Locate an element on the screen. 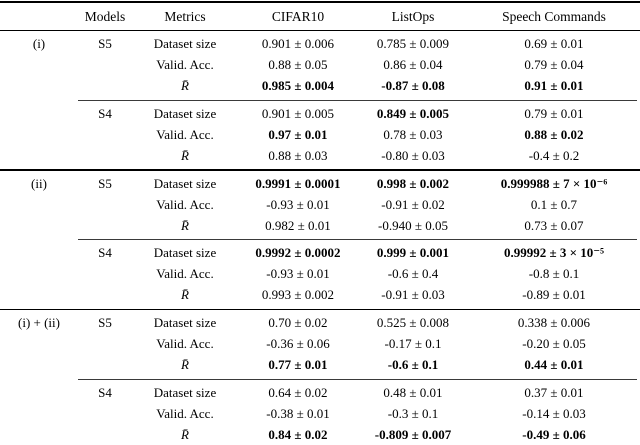 The height and width of the screenshot is (445, 640). value-cifar10: 0.901 ± 0.006 is located at coordinates (298, 43).